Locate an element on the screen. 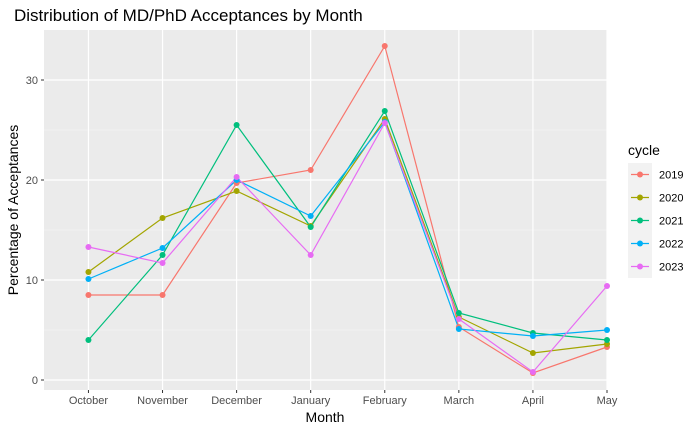  y-tick-label: 20 is located at coordinates (32, 181).